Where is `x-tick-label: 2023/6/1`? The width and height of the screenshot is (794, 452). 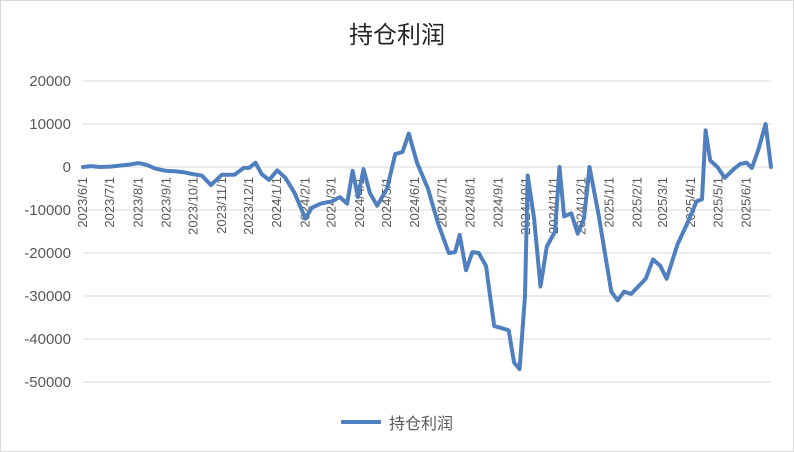
x-tick-label: 2023/6/1 is located at coordinates (82, 202).